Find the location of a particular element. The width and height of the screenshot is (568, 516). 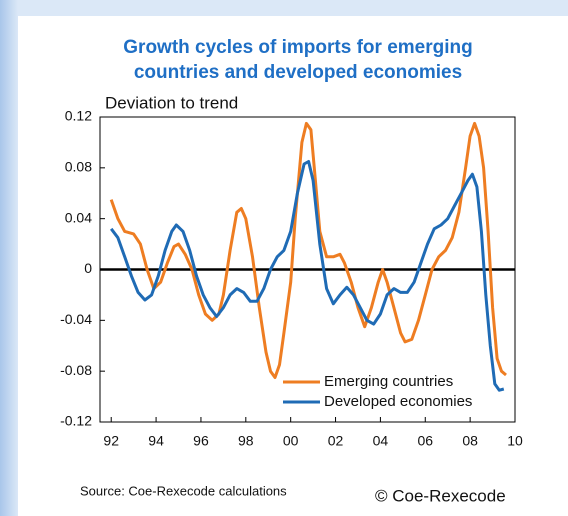

y-tick-label: 0.12 is located at coordinates (78, 116).